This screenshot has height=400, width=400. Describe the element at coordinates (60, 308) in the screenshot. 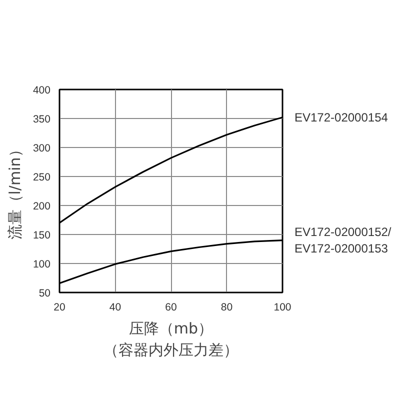

I see `x-tick-label: 20` at that location.